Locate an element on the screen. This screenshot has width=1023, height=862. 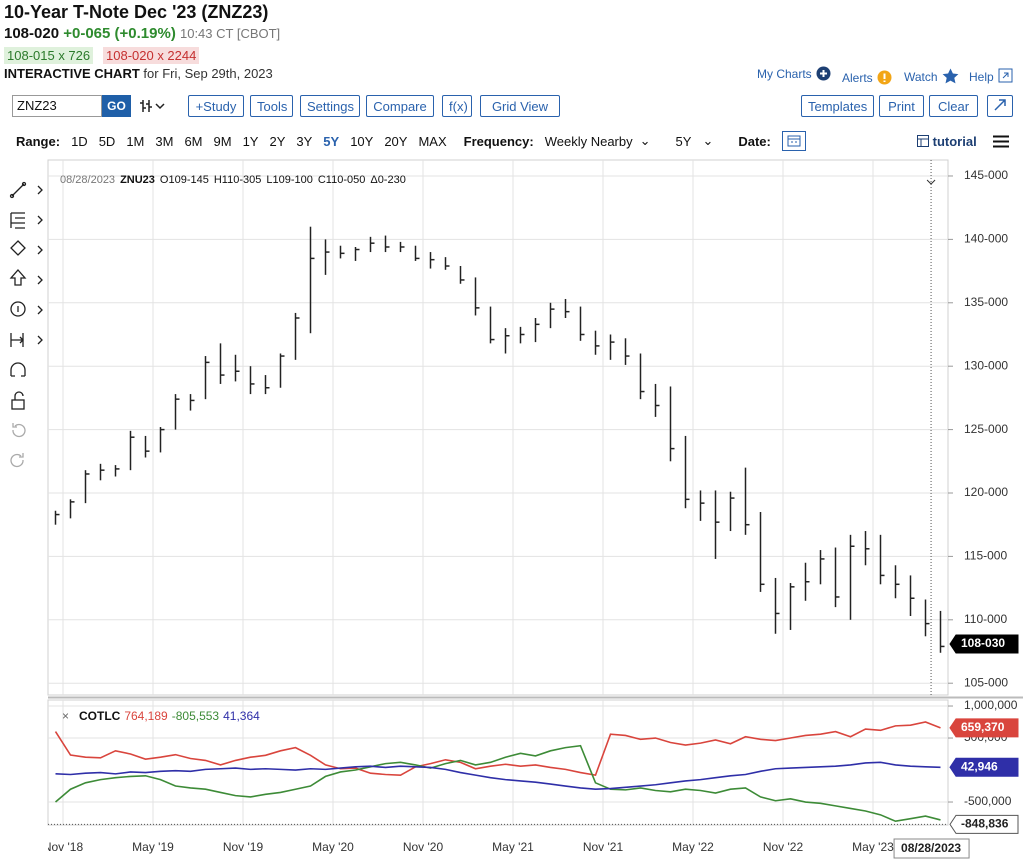
bar-type-icon is located at coordinates (155, 106).